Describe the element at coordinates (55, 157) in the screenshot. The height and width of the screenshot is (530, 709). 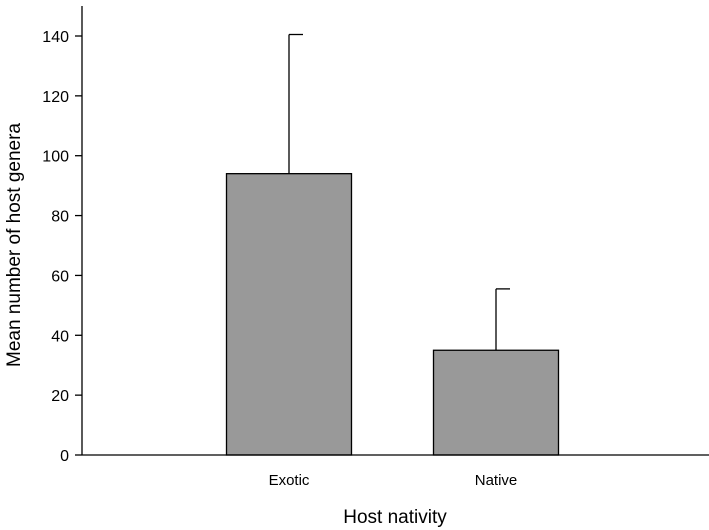
I see `y-tick-label: 100` at that location.